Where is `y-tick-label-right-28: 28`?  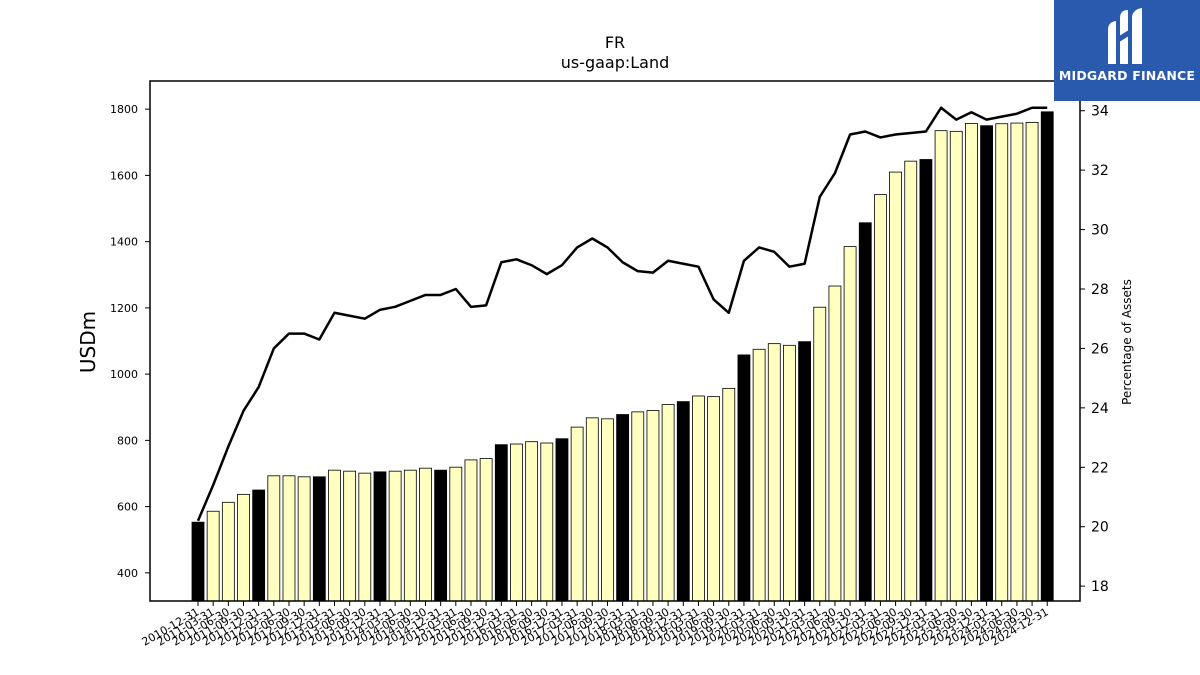
y-tick-label-right-28: 28 is located at coordinates (1100, 290).